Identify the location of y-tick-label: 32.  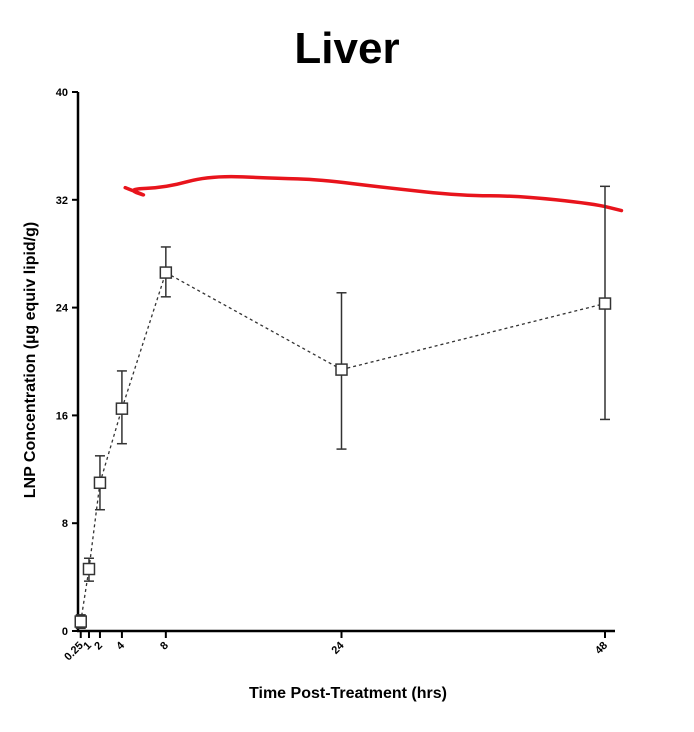
(62, 201).